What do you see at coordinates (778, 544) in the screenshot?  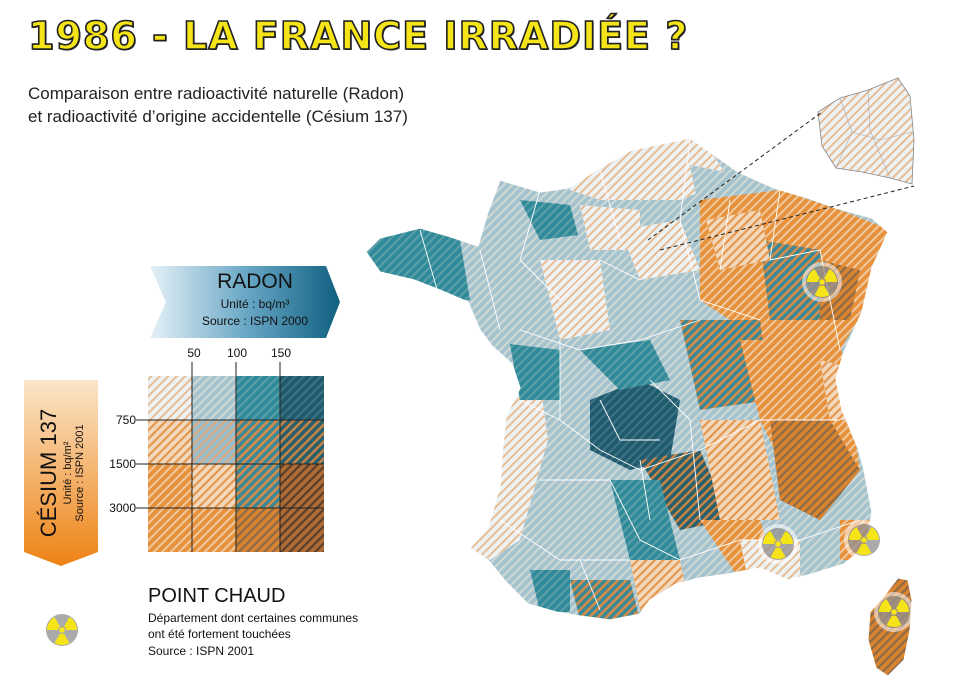 I see `hotspot-provence-icon` at bounding box center [778, 544].